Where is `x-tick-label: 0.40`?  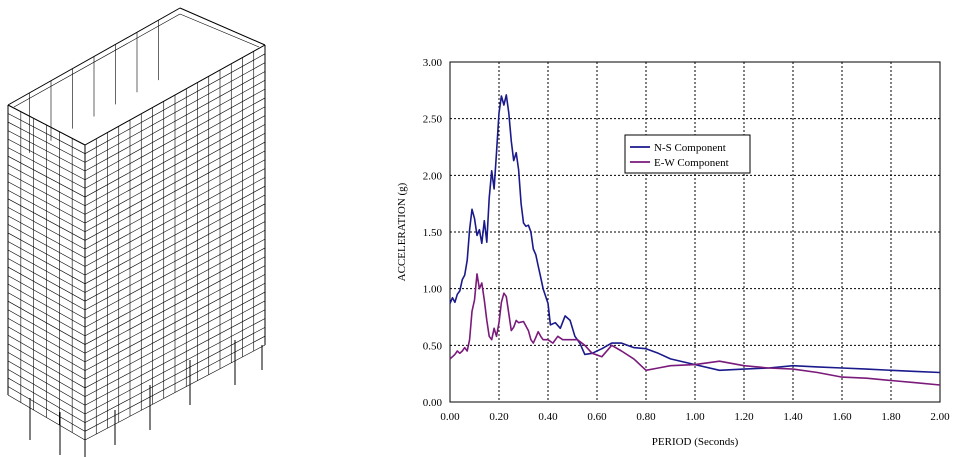
x-tick-label: 0.40 is located at coordinates (548, 417).